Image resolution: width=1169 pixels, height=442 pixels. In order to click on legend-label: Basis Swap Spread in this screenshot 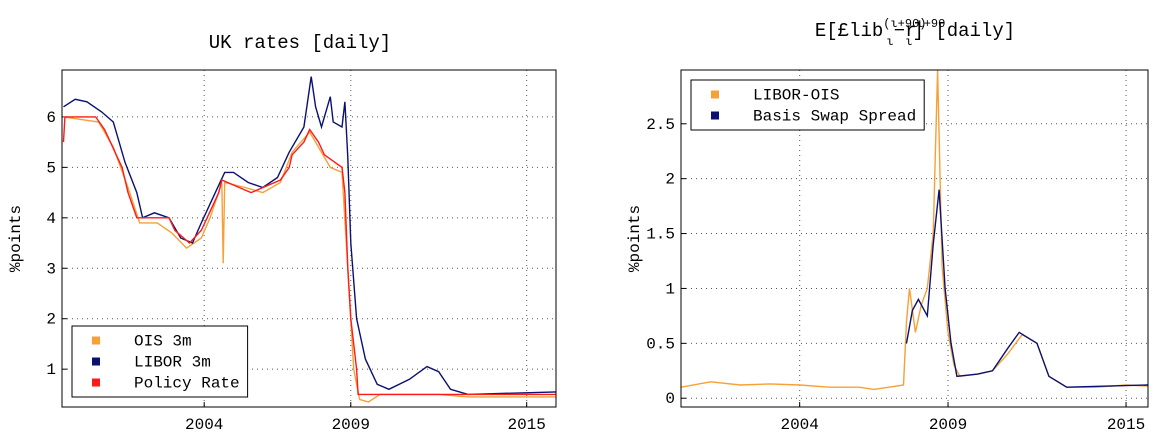, I will do `click(834, 117)`.